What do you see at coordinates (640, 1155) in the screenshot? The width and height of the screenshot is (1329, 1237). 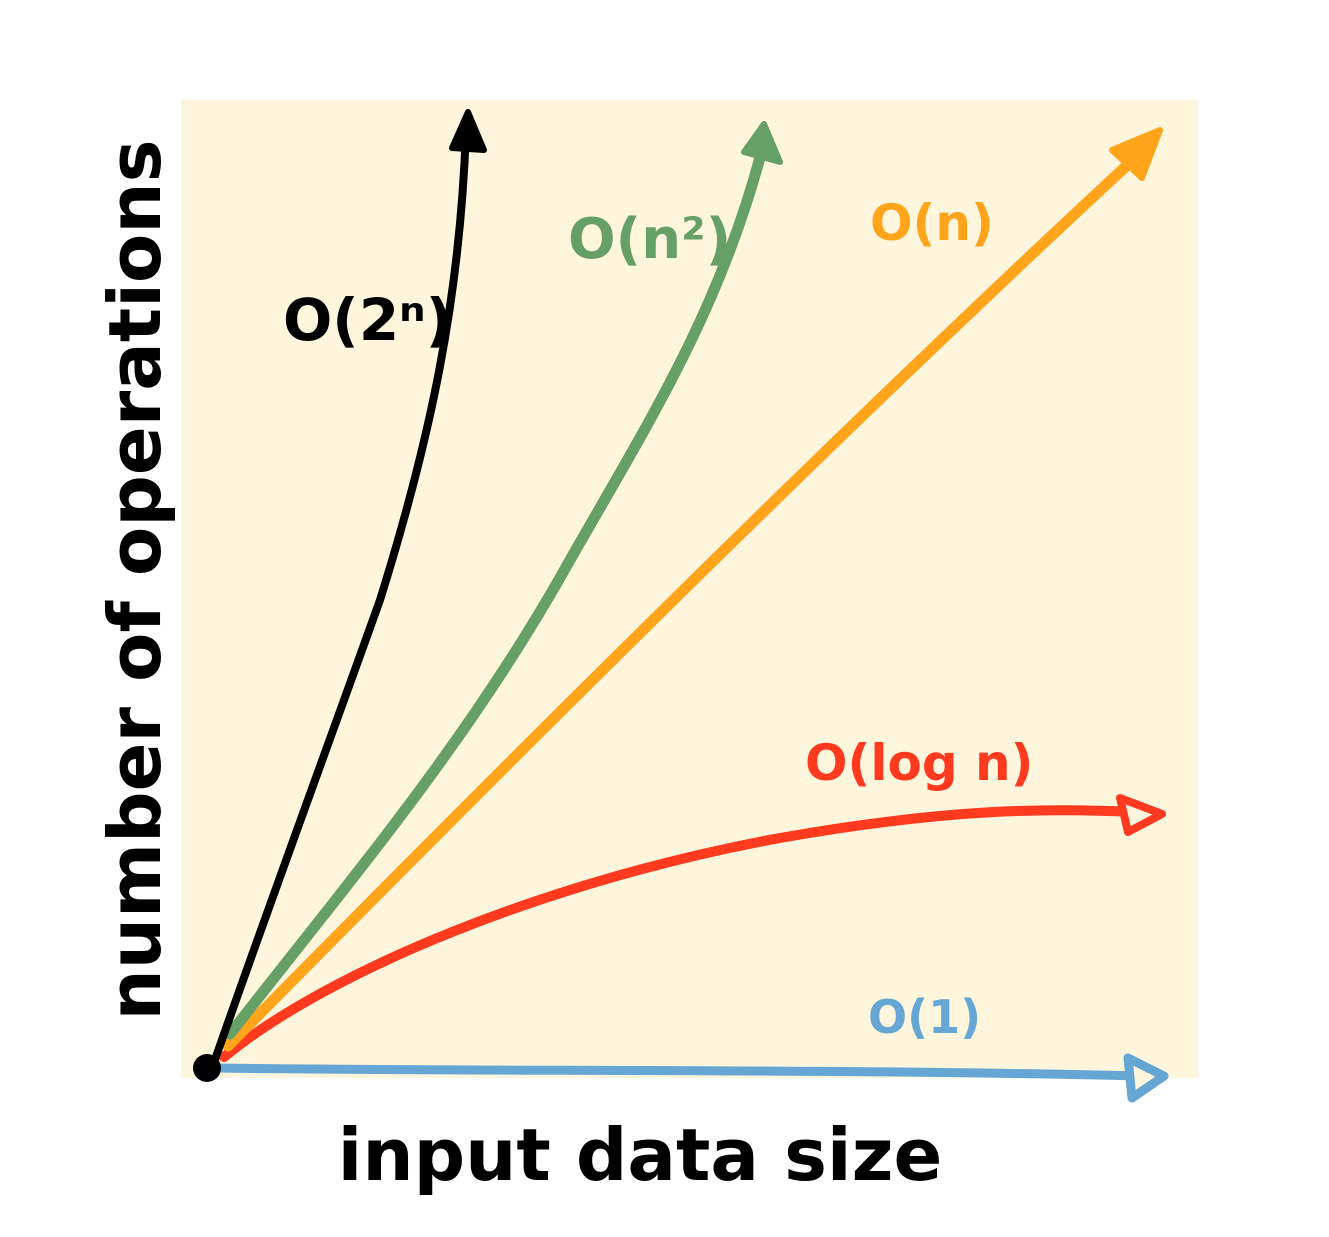 I see `x-axis-label: input data size` at bounding box center [640, 1155].